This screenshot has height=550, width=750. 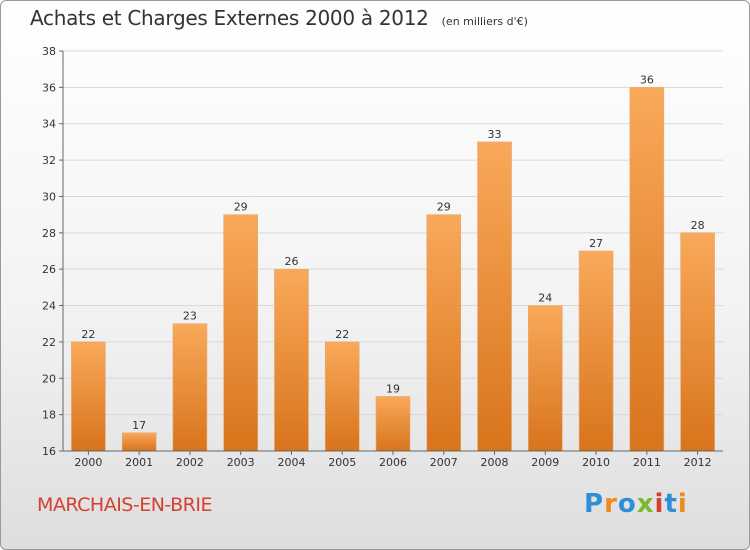 What do you see at coordinates (53, 251) in the screenshot?
I see `y-axis: 16 18 20 22 24 26 28 30 32 34 36 38` at bounding box center [53, 251].